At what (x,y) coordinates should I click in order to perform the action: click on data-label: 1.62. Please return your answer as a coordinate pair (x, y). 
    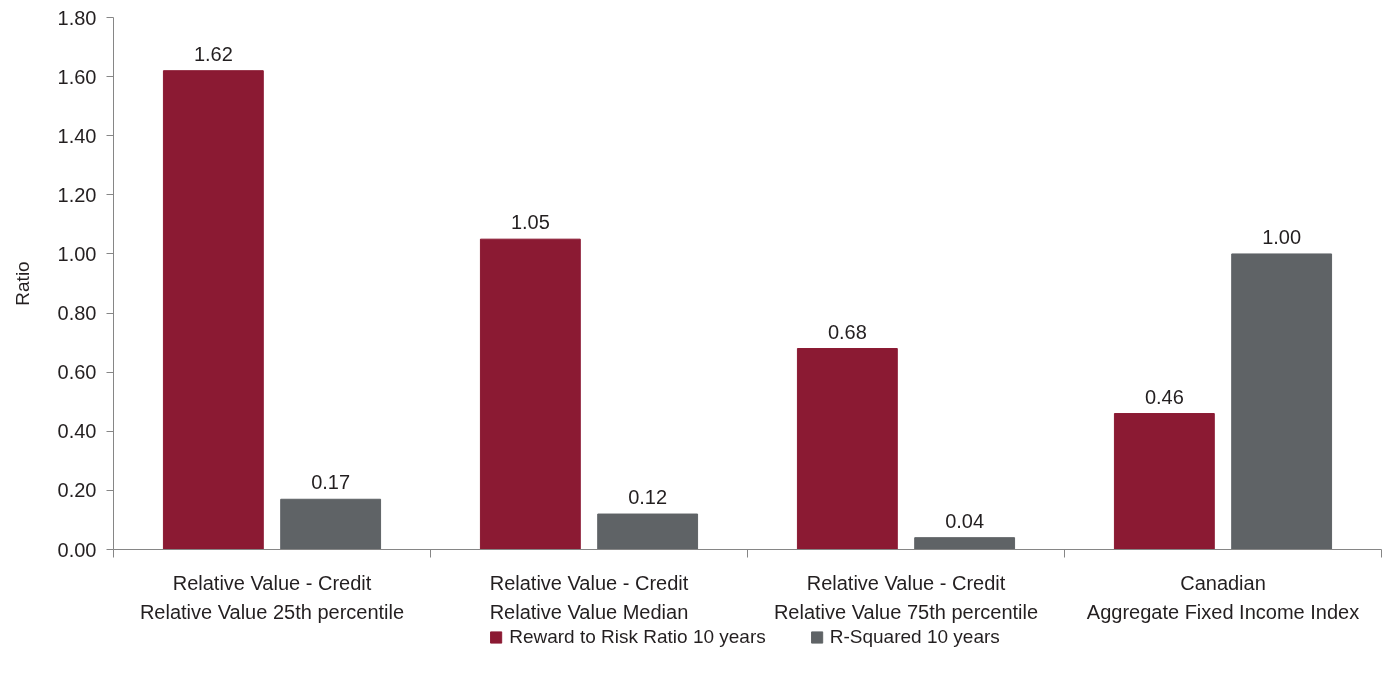
    Looking at the image, I should click on (213, 53).